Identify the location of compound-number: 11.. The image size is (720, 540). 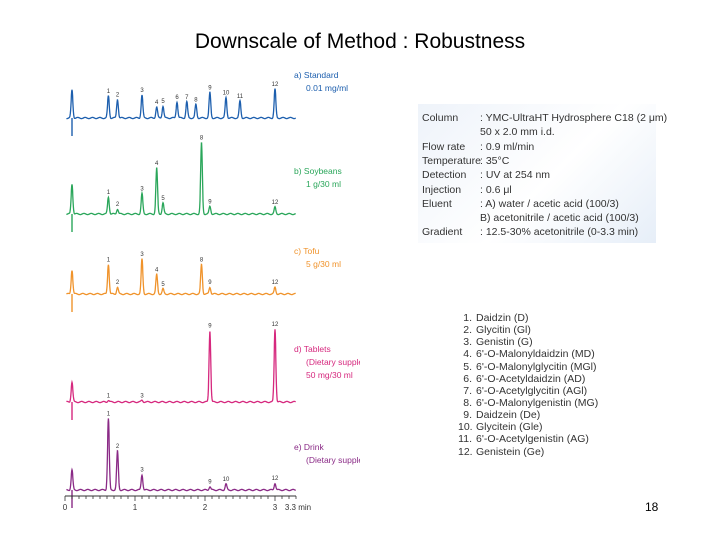
(465, 439).